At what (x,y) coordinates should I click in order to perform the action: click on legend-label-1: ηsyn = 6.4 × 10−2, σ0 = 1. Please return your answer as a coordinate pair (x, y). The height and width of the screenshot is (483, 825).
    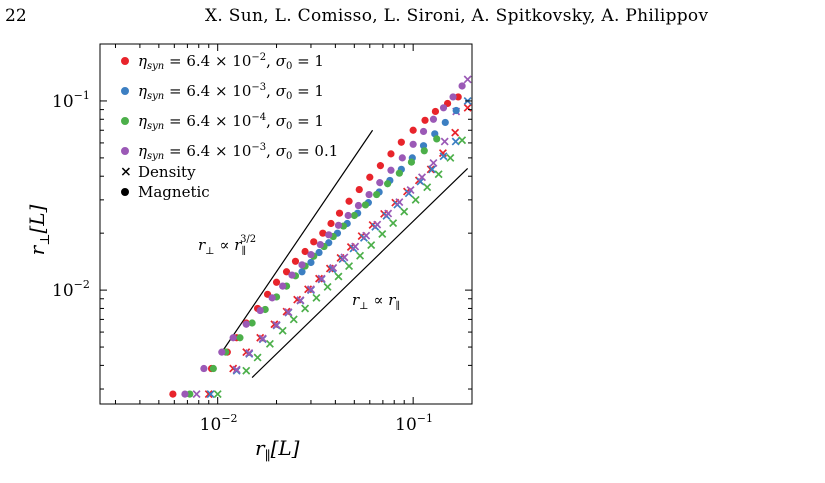
    Looking at the image, I should click on (231, 62).